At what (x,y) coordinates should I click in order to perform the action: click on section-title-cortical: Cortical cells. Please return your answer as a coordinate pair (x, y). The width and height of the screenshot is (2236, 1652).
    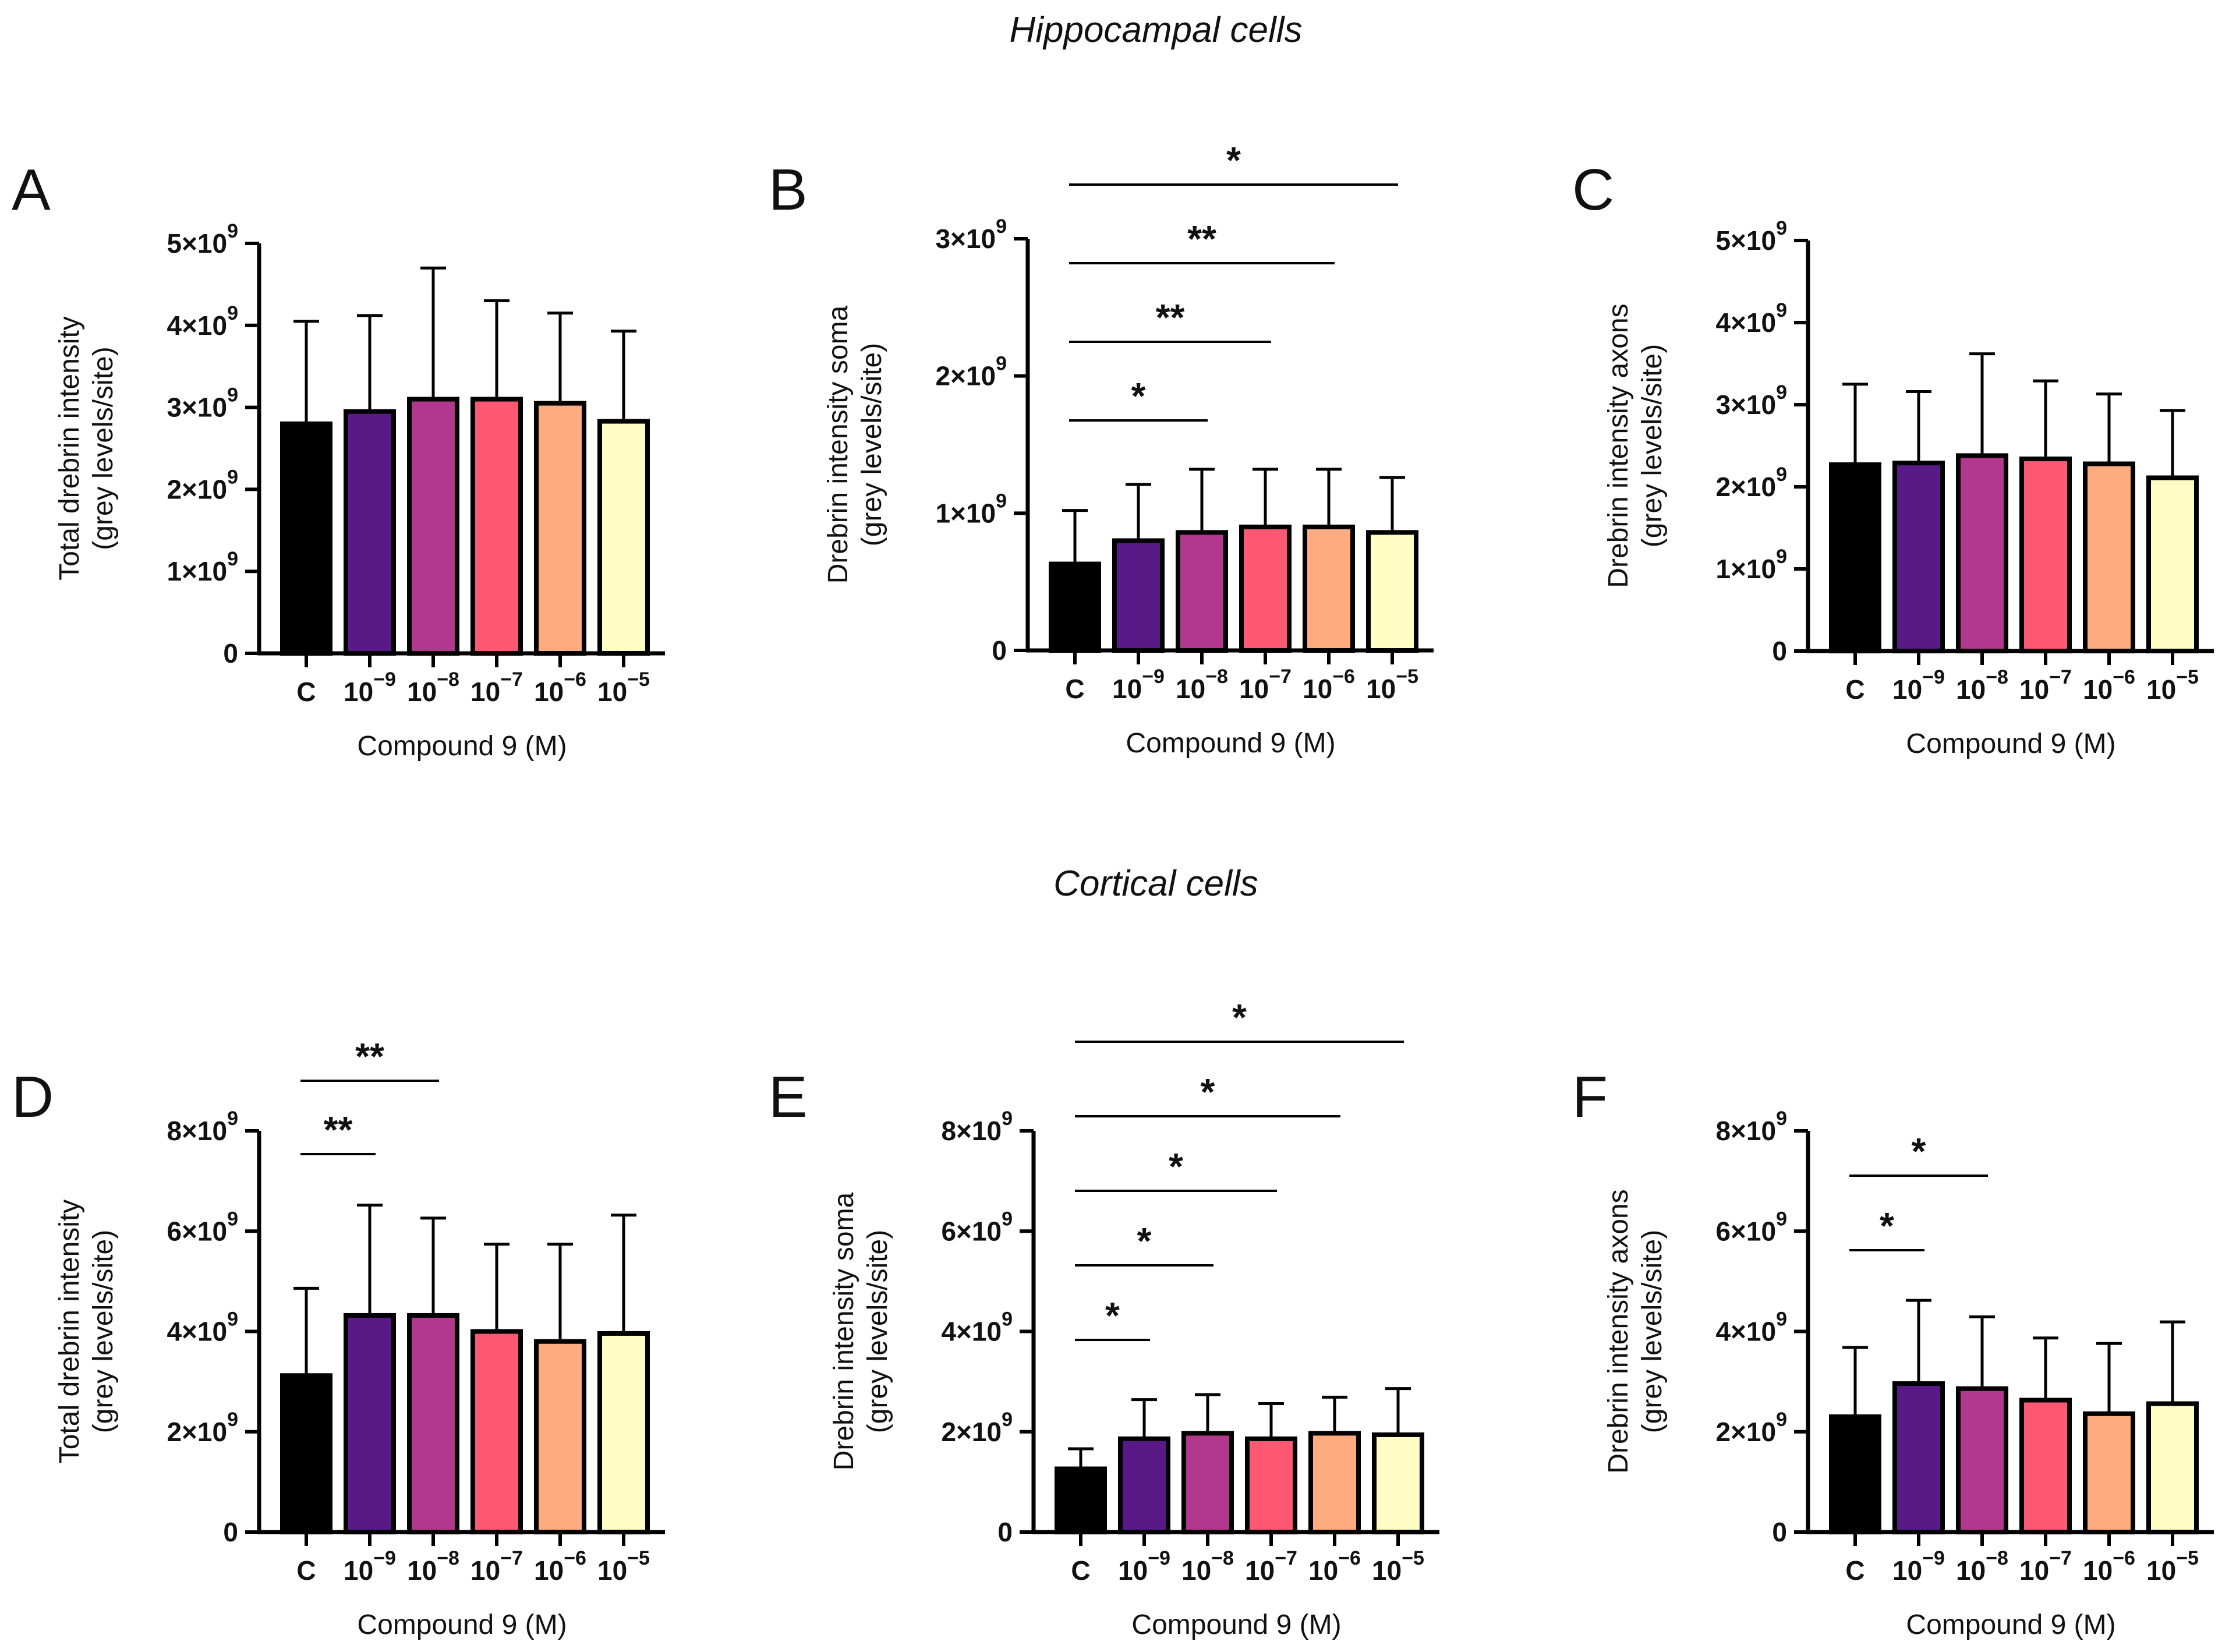
    Looking at the image, I should click on (1155, 884).